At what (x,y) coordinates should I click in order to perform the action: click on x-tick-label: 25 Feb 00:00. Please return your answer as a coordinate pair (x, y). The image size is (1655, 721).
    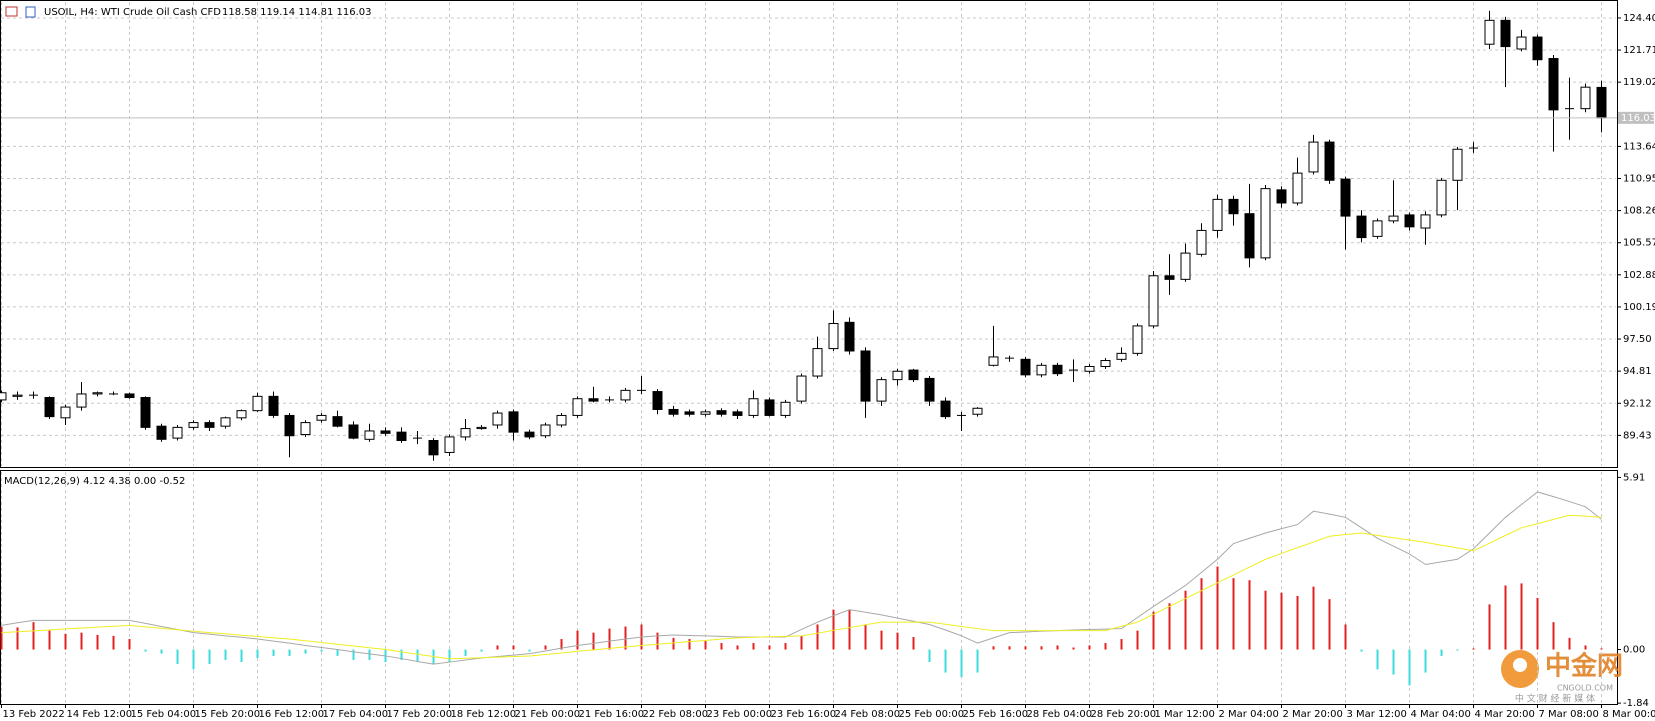
    Looking at the image, I should click on (932, 714).